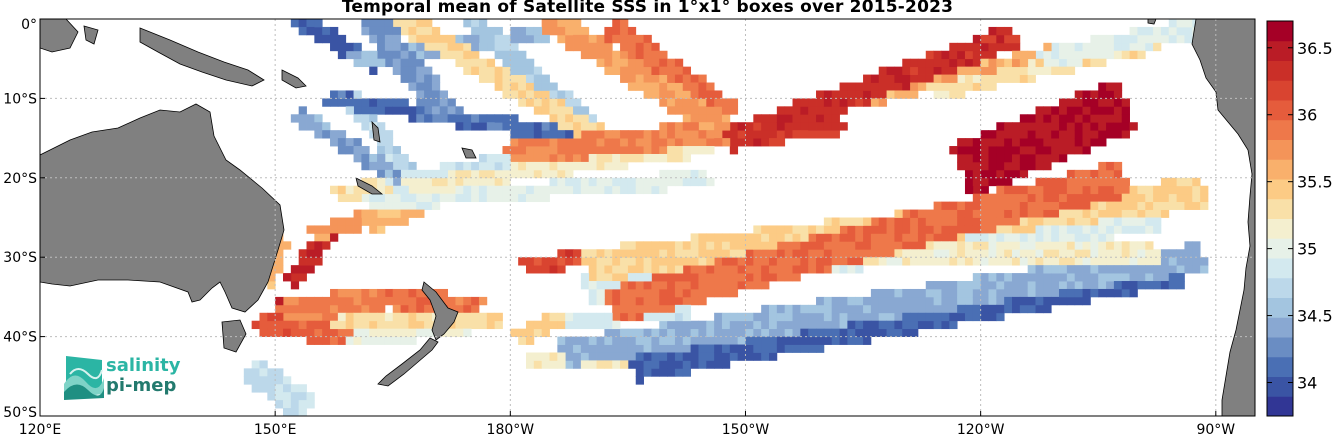 This screenshot has width=1343, height=438. I want to click on y-tick-label: 0°, so click(29, 25).